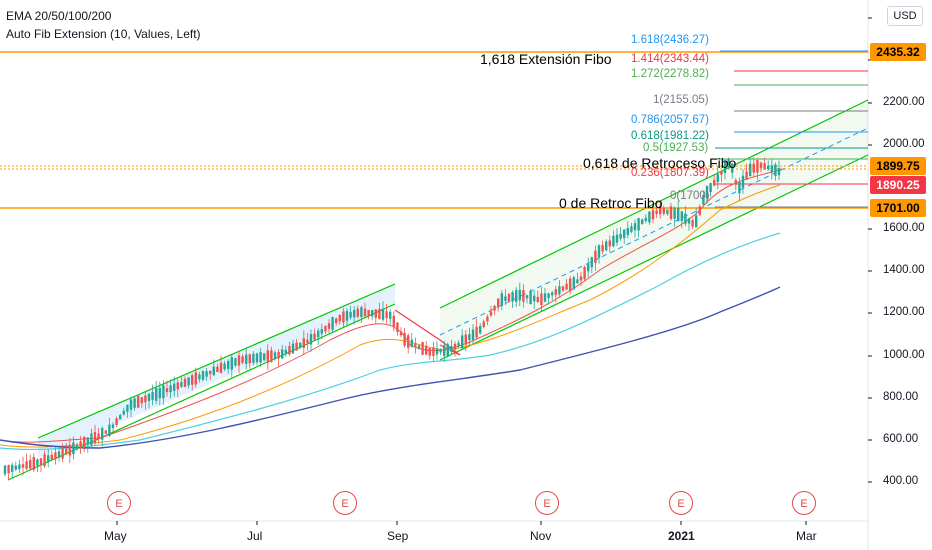 The height and width of the screenshot is (550, 932). Describe the element at coordinates (103, 34) in the screenshot. I see `indicator-legend-fib: Auto Fib Extension (10, Values, Left)` at that location.